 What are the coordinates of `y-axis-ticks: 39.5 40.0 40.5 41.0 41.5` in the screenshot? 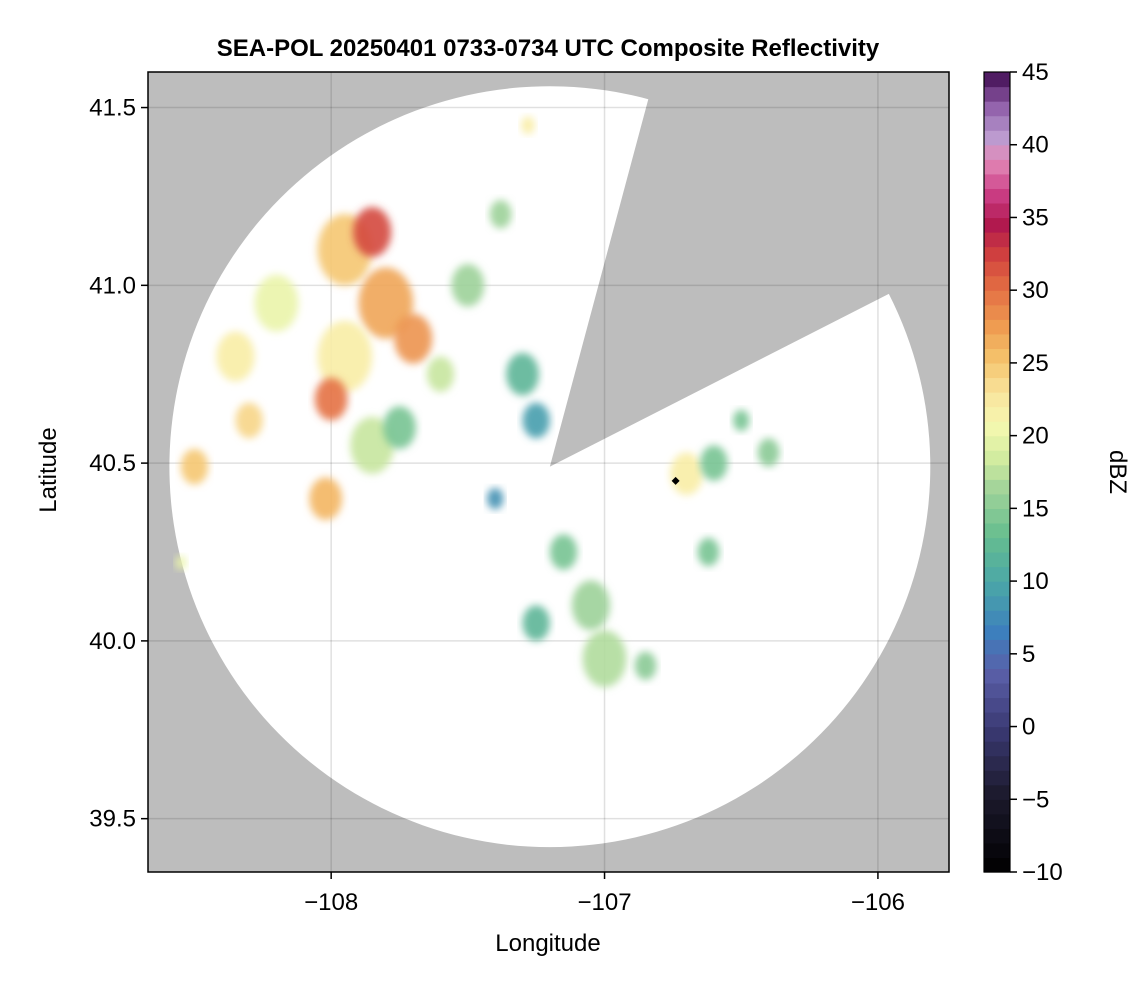 It's located at (118, 464).